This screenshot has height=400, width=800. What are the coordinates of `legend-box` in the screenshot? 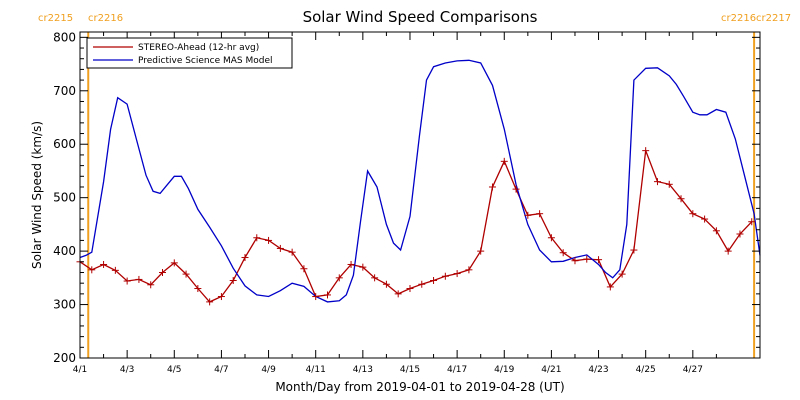 It's located at (189, 53).